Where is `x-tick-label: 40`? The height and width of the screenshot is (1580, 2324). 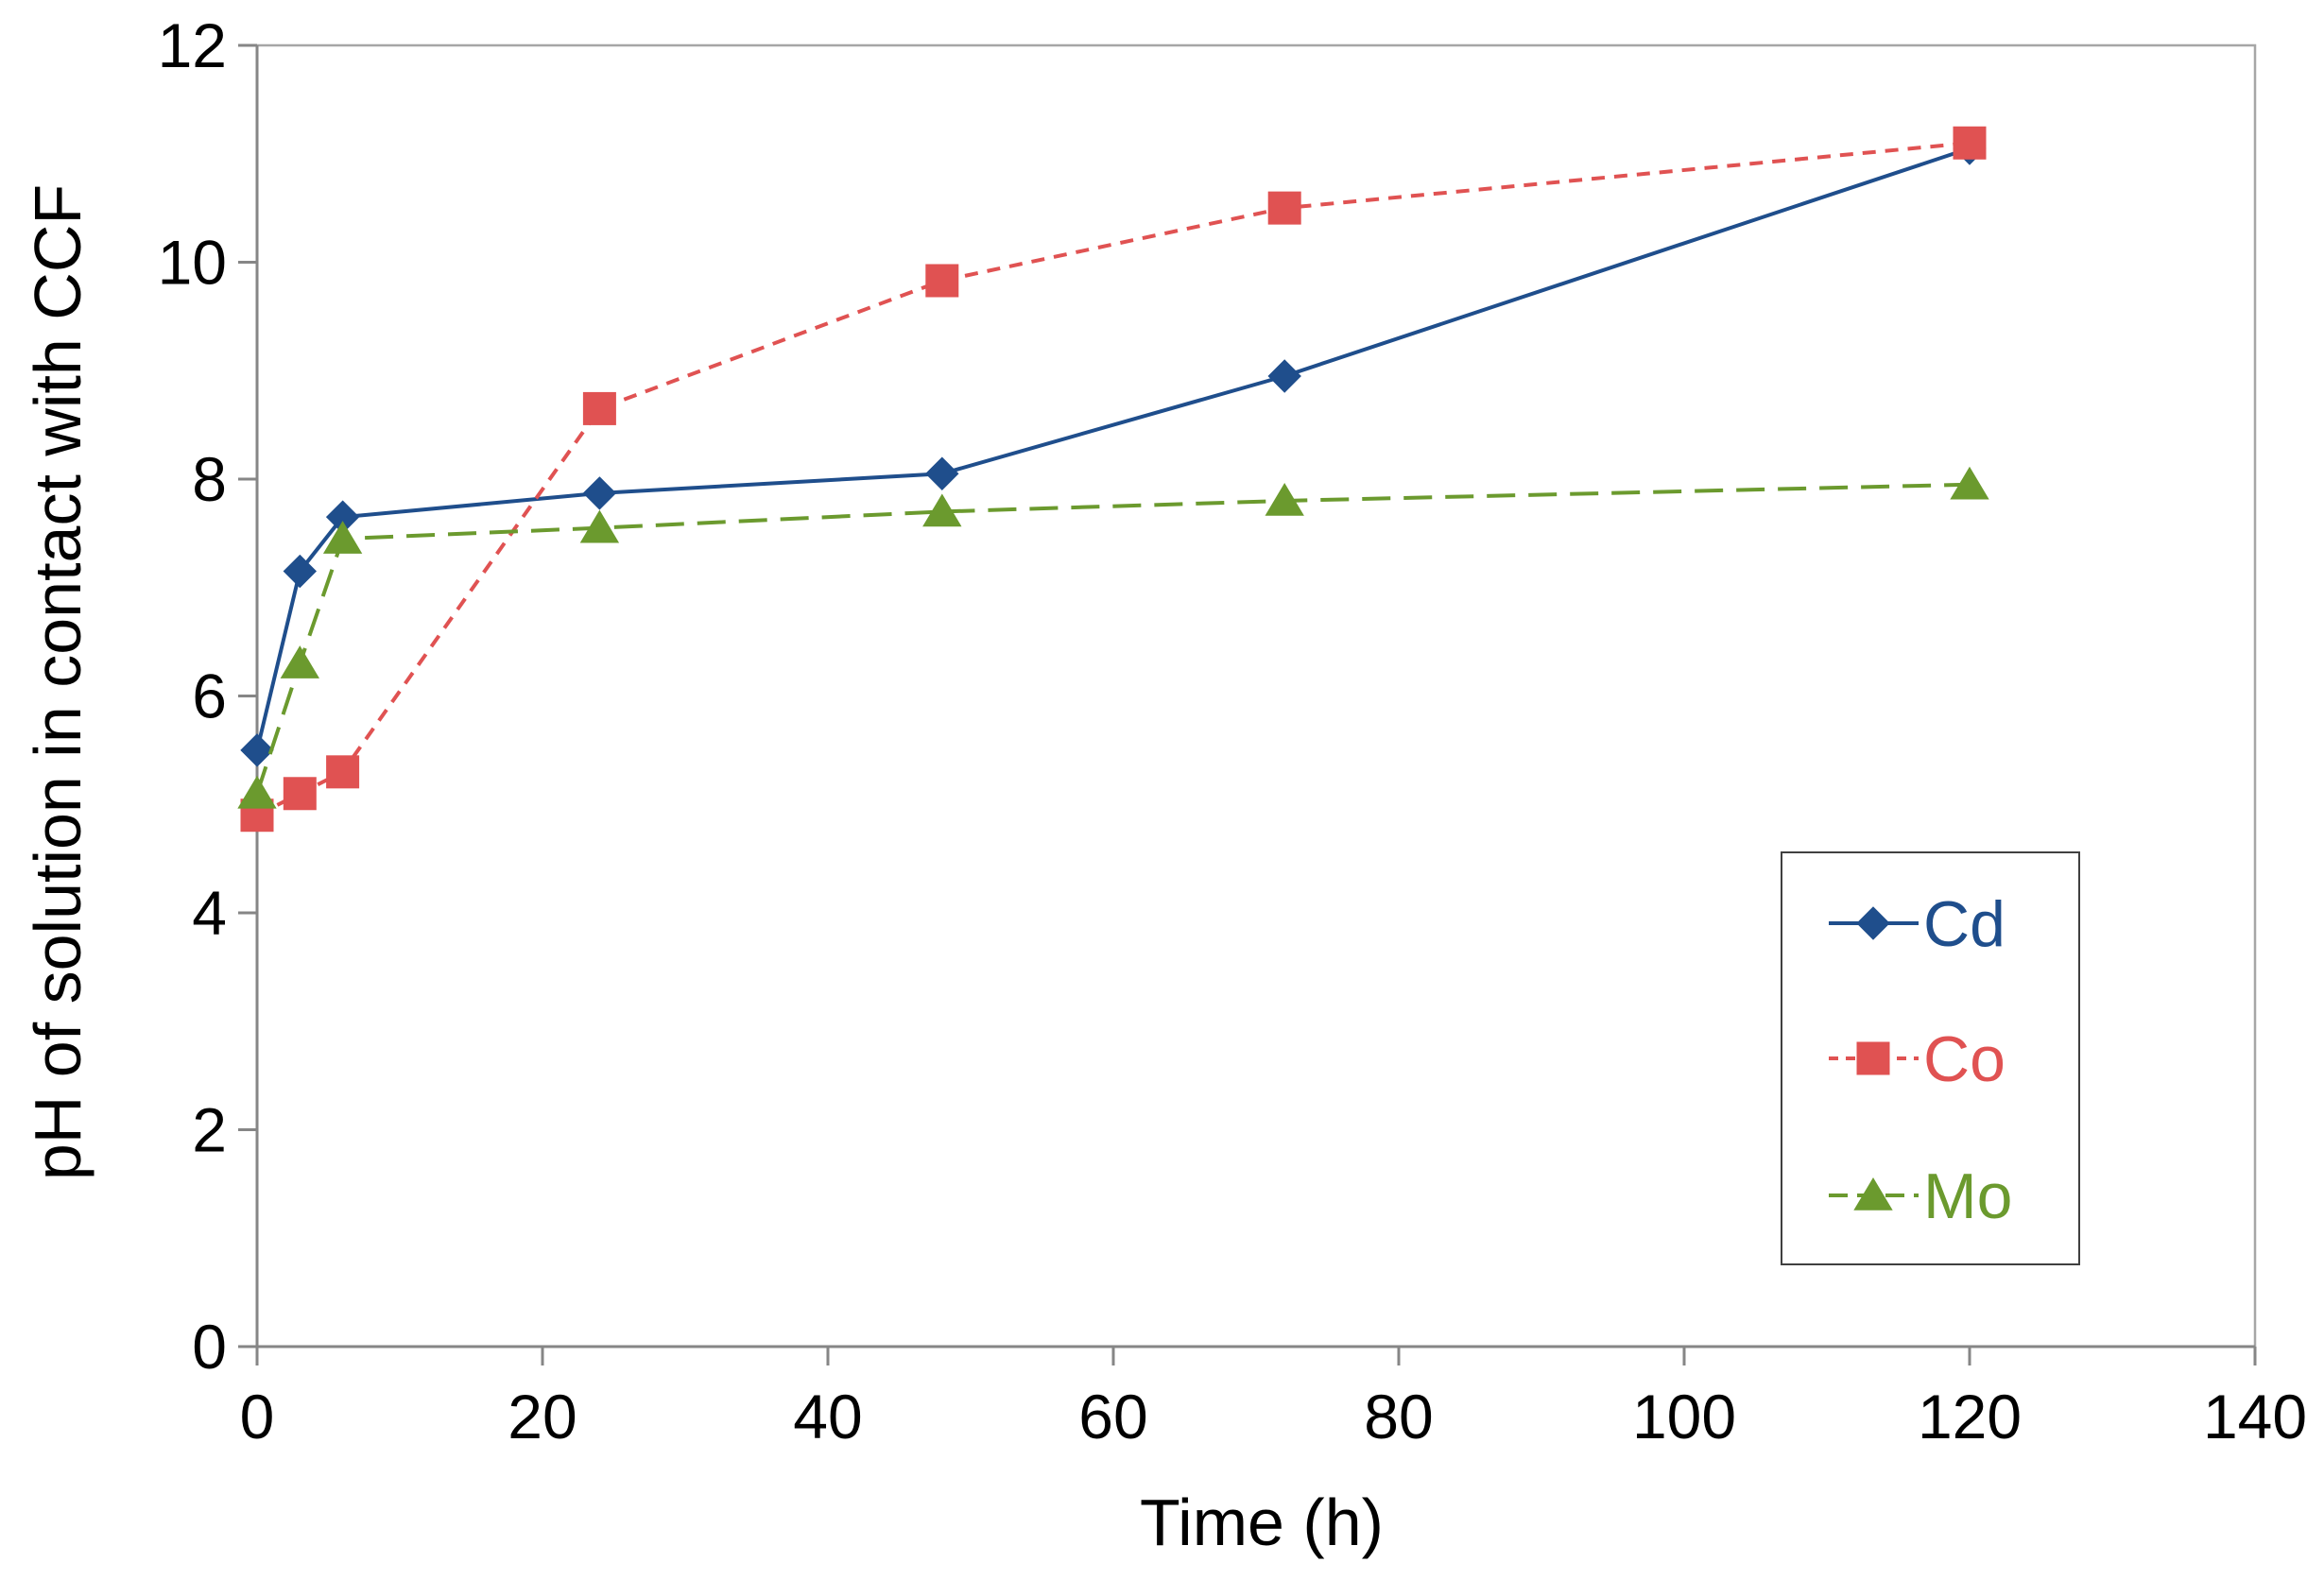 x-tick-label: 40 is located at coordinates (828, 1416).